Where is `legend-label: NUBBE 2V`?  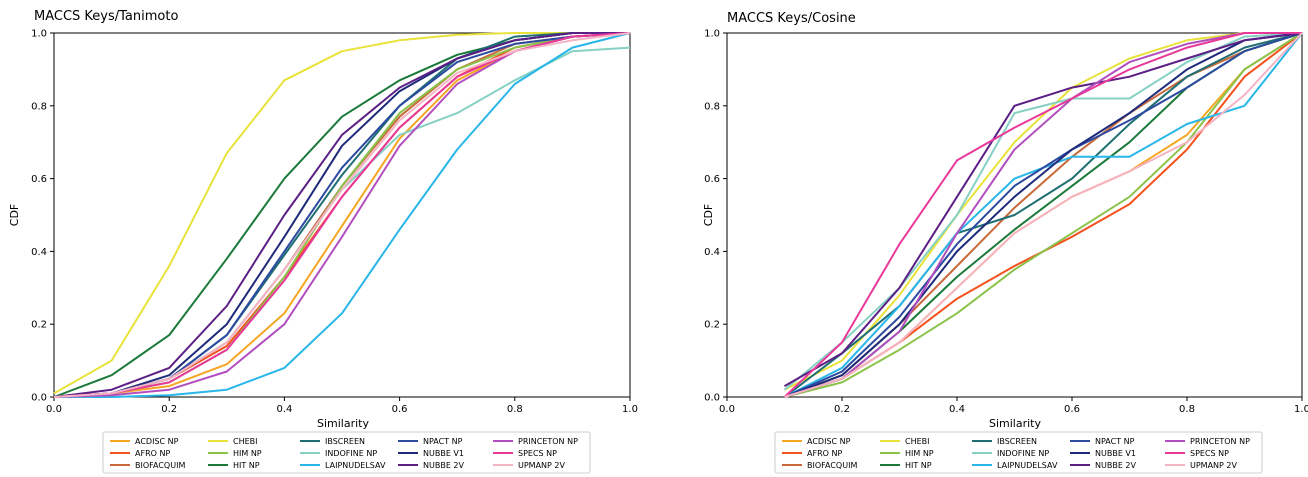
legend-label: NUBBE 2V is located at coordinates (444, 465).